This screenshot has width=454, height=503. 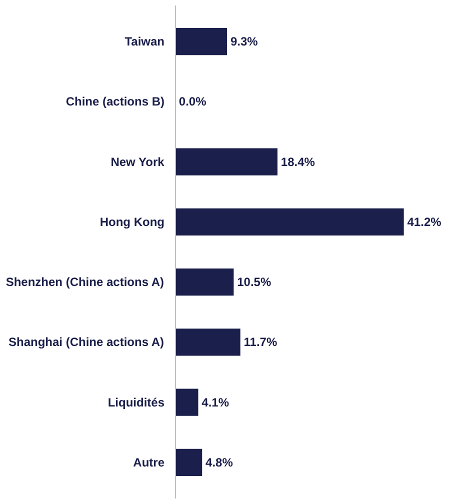 What do you see at coordinates (144, 41) in the screenshot?
I see `y-tick-label: Taiwan` at bounding box center [144, 41].